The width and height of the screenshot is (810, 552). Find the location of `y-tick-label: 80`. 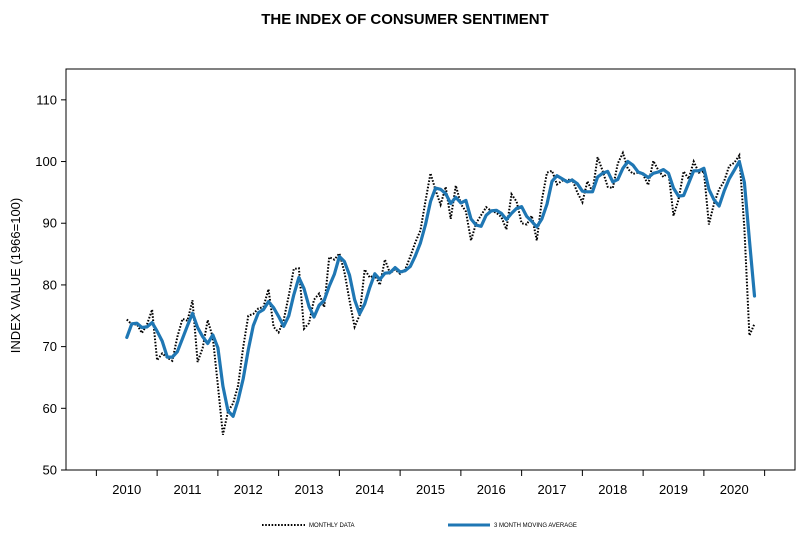

y-tick-label: 80 is located at coordinates (50, 284).